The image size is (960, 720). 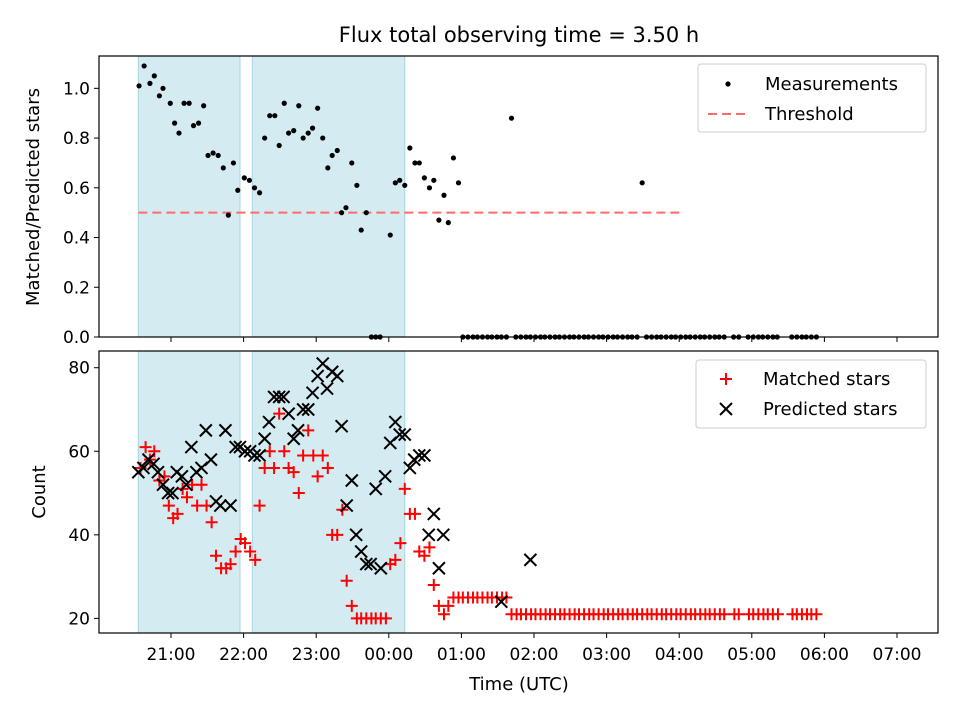 I want to click on x-tick-label: 05:00, so click(x=751, y=655).